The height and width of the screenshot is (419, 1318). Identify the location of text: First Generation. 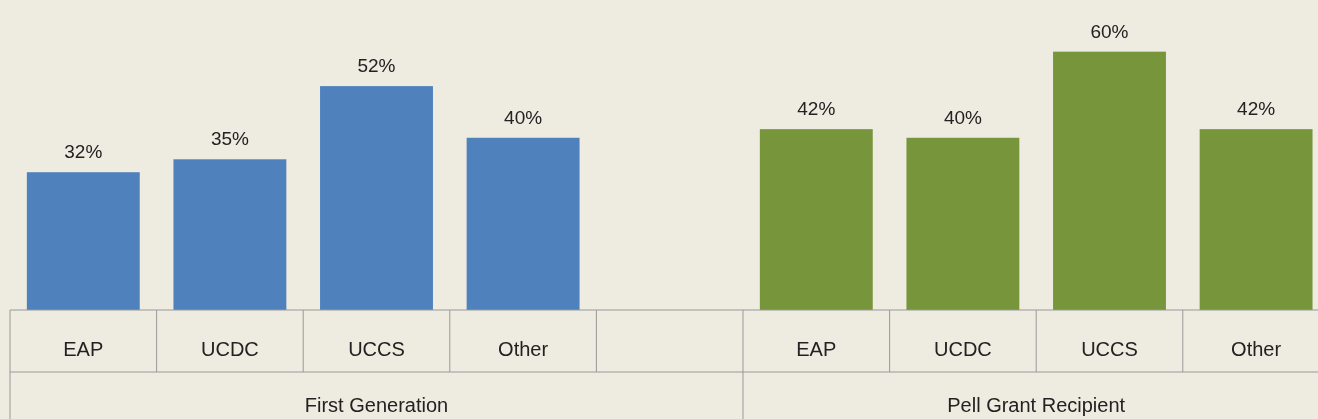
(376, 405).